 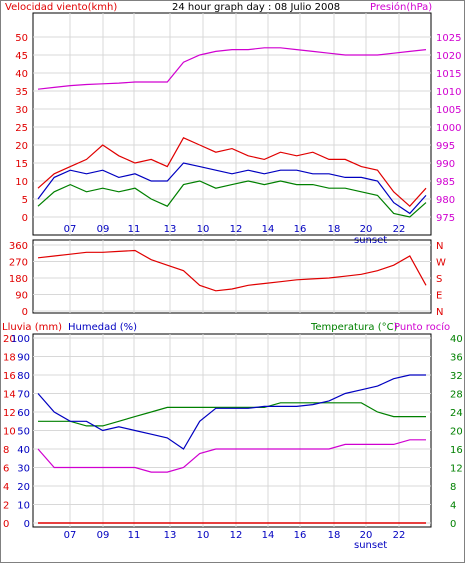 What do you see at coordinates (445, 164) in the screenshot?
I see `pressure-y-tick-label: 990` at bounding box center [445, 164].